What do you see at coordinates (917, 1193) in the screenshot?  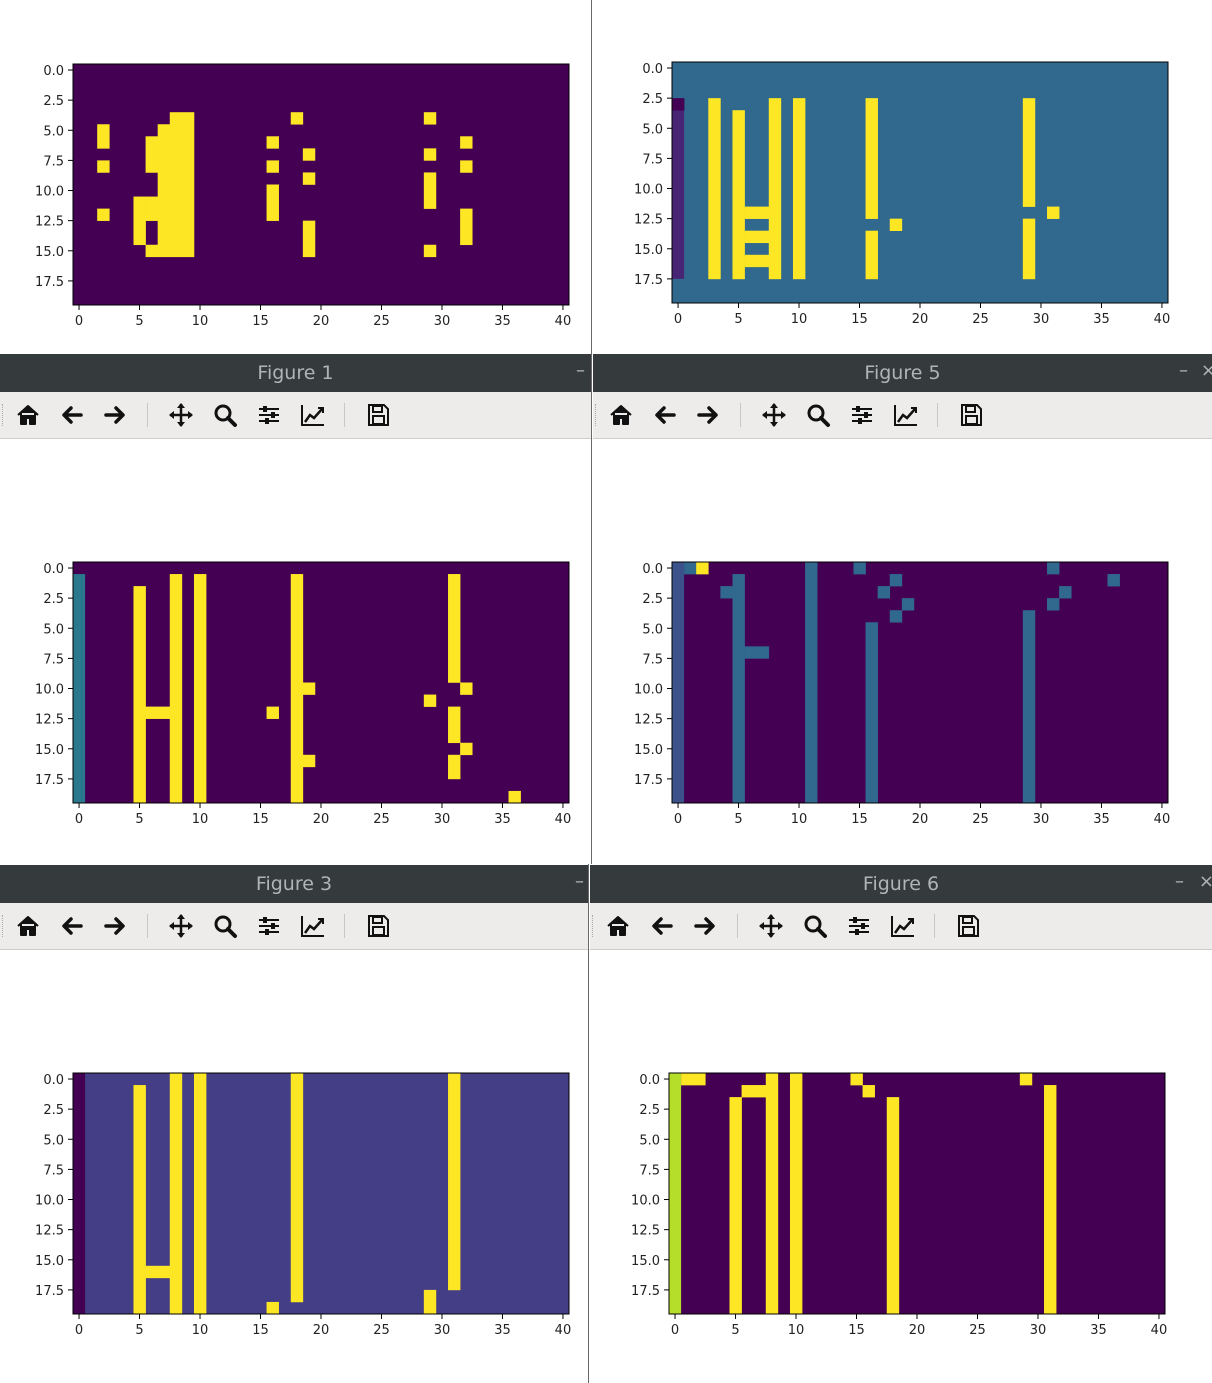 I see `heatmap-background` at bounding box center [917, 1193].